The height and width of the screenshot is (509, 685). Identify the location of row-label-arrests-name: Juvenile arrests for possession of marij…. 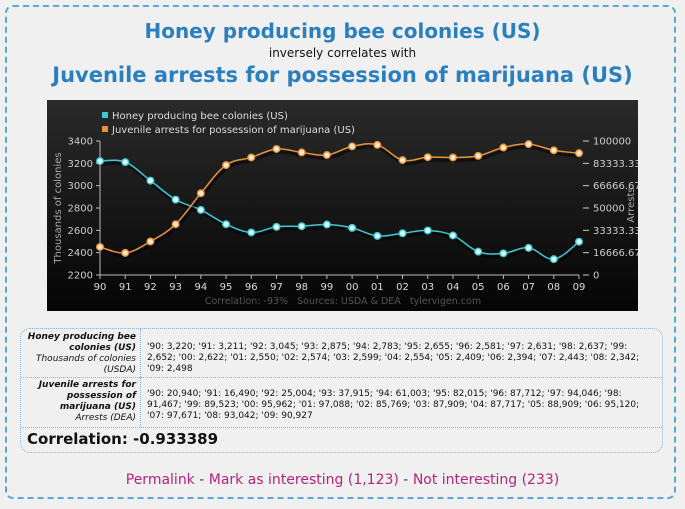
(87, 396).